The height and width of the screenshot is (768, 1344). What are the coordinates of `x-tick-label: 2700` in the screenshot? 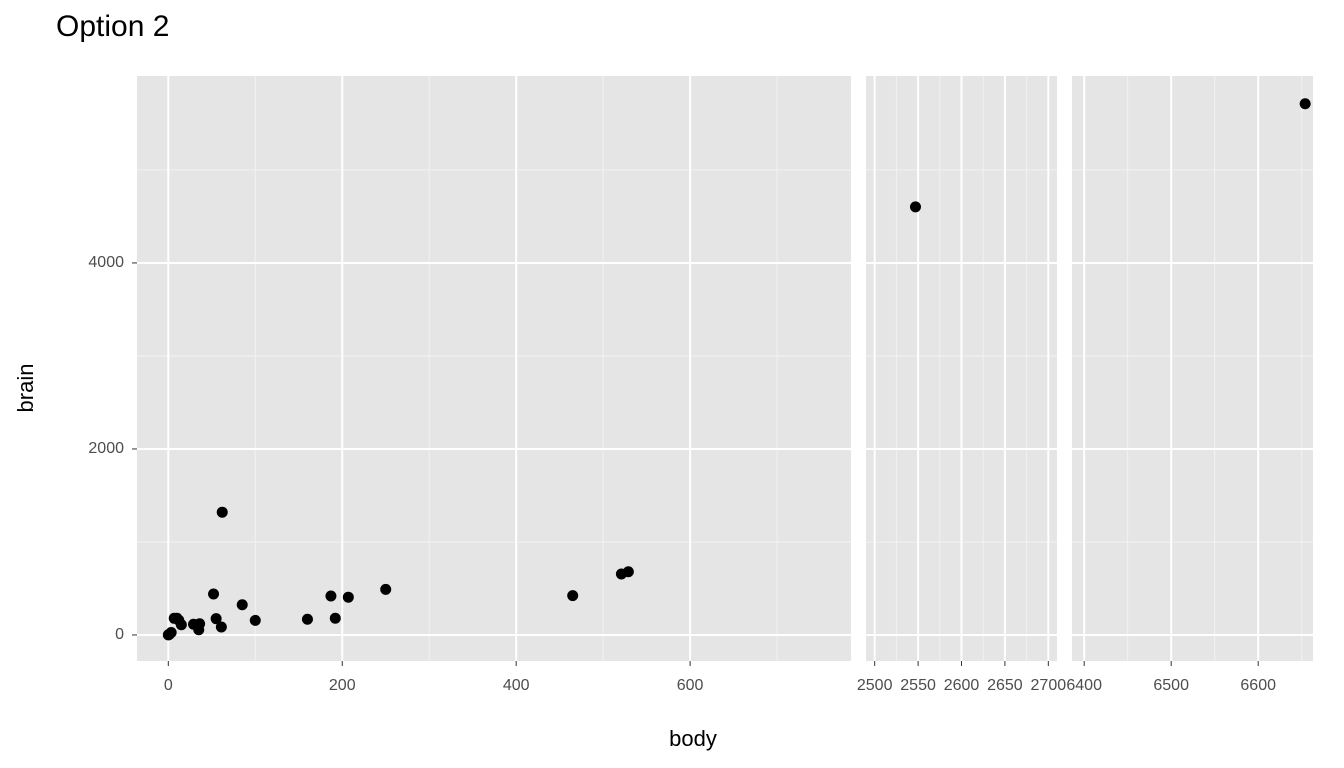 It's located at (1049, 685).